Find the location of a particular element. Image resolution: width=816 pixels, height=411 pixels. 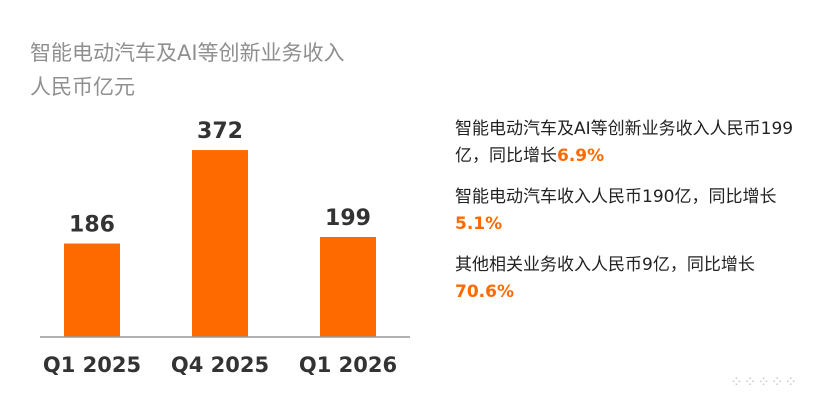

x-tick-label: Q1 2026 is located at coordinates (348, 365).